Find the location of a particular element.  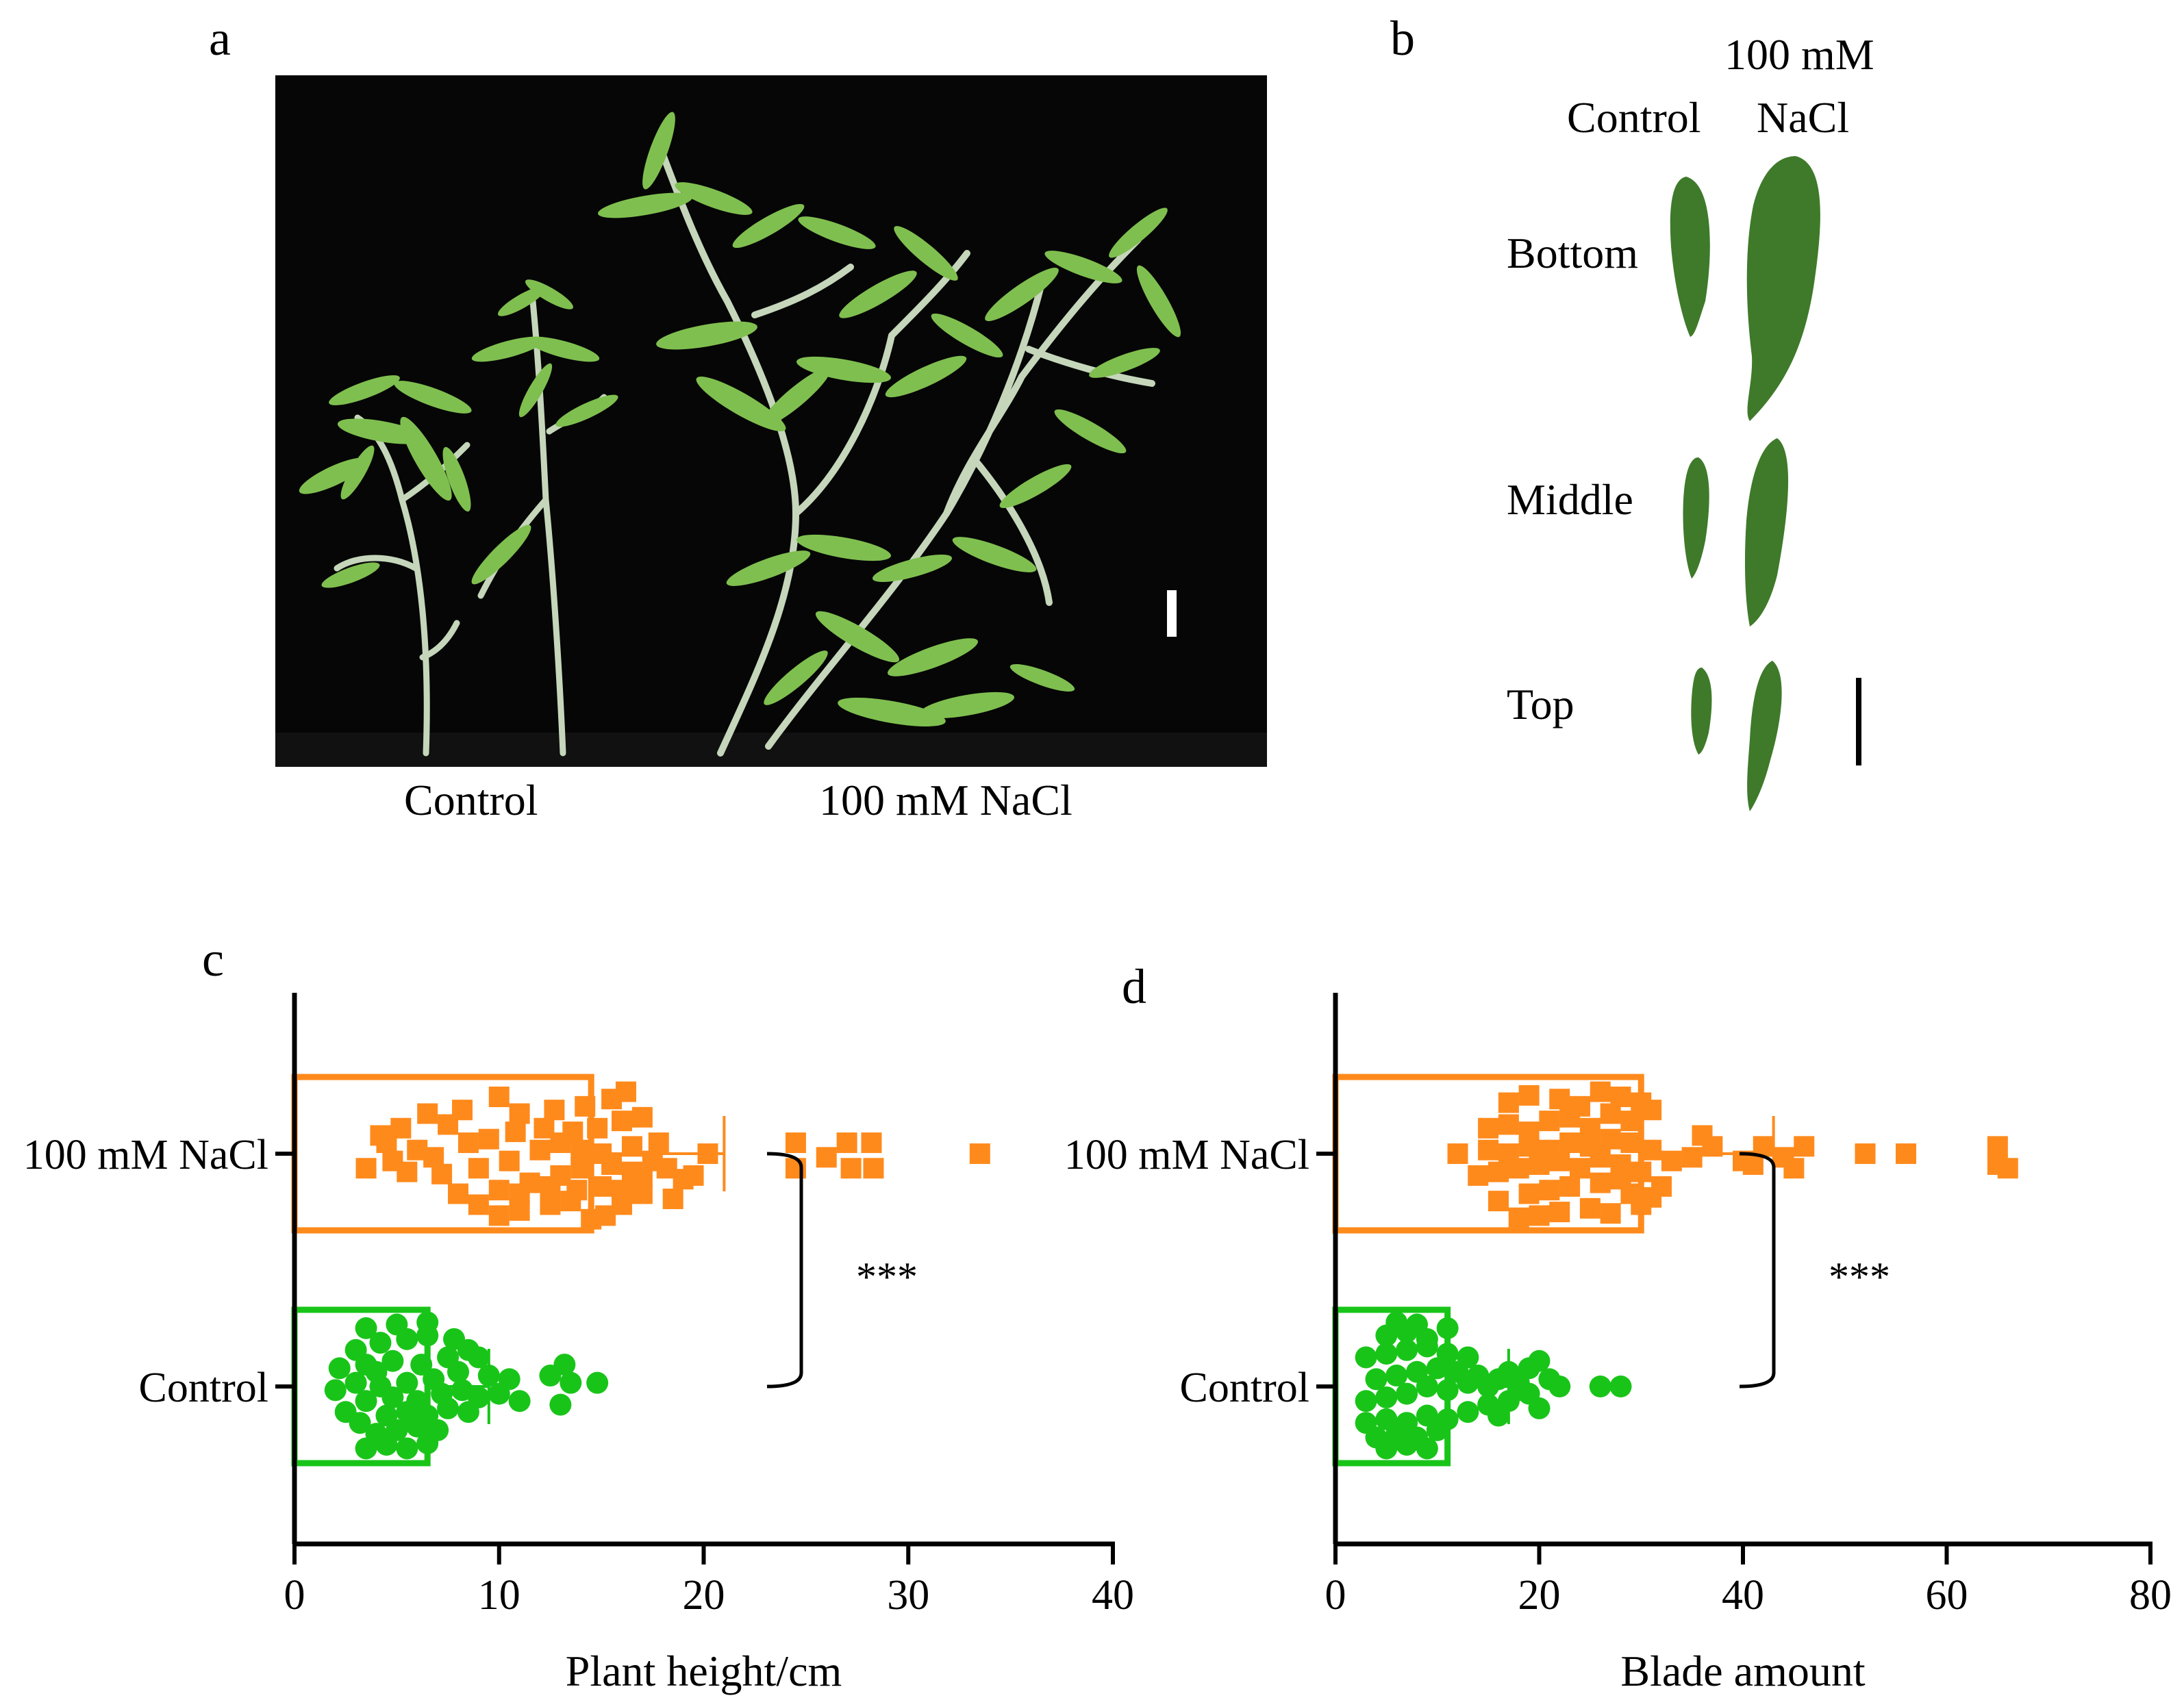

leaf-col-label-nacl-line2: NaCl is located at coordinates (1803, 117).